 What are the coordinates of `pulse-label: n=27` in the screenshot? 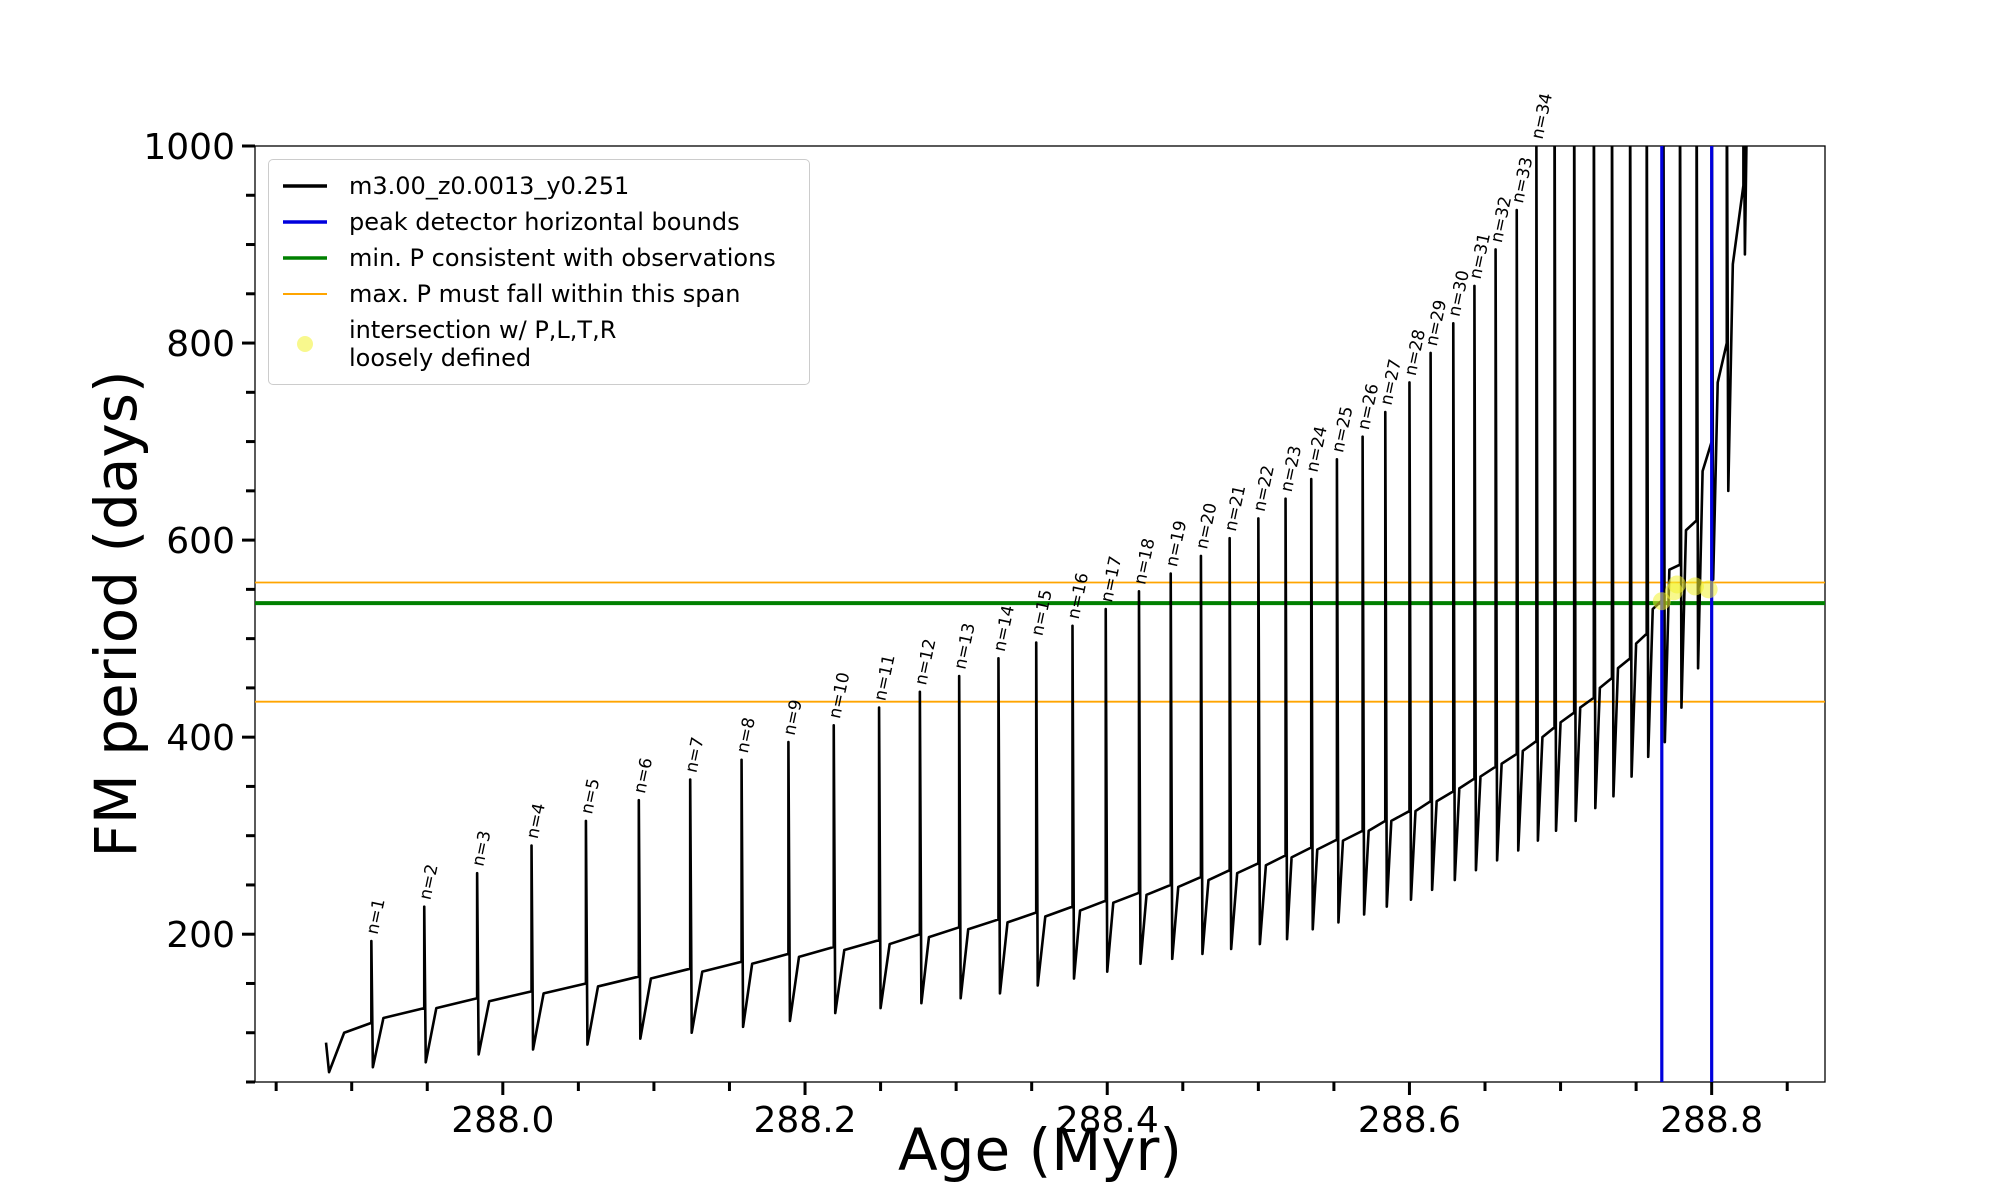 It's located at (1391, 382).